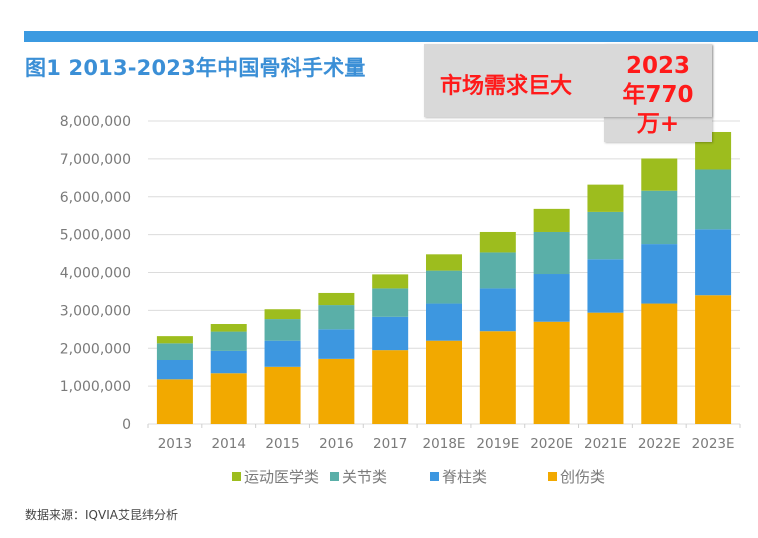 The width and height of the screenshot is (758, 538). I want to click on y-tick-label: 4,000,000, so click(95, 274).